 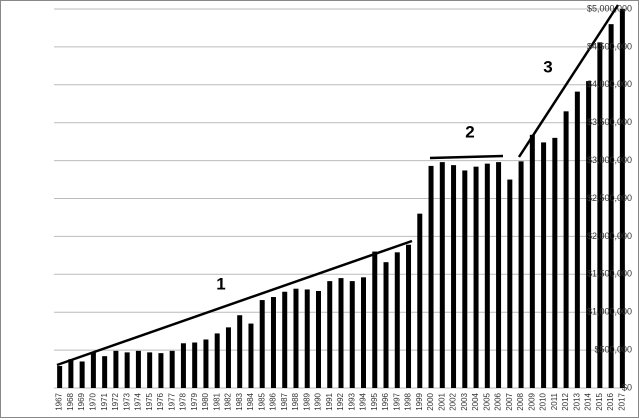 I want to click on x-tick-label: 1984, so click(x=250, y=401).